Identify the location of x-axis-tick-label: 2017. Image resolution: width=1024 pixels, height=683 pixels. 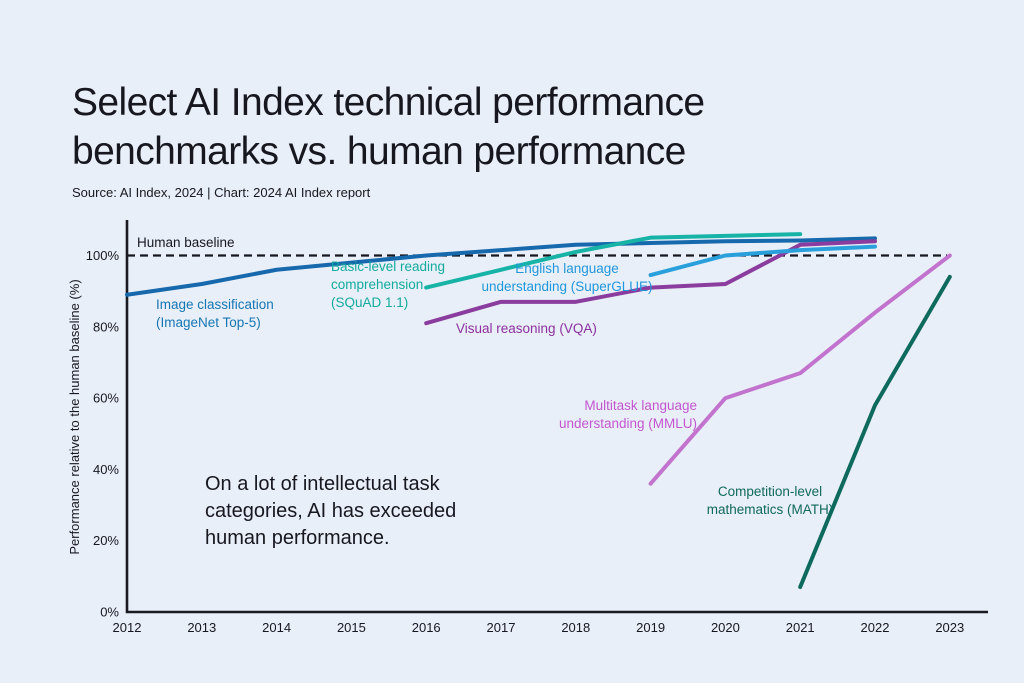
(501, 627).